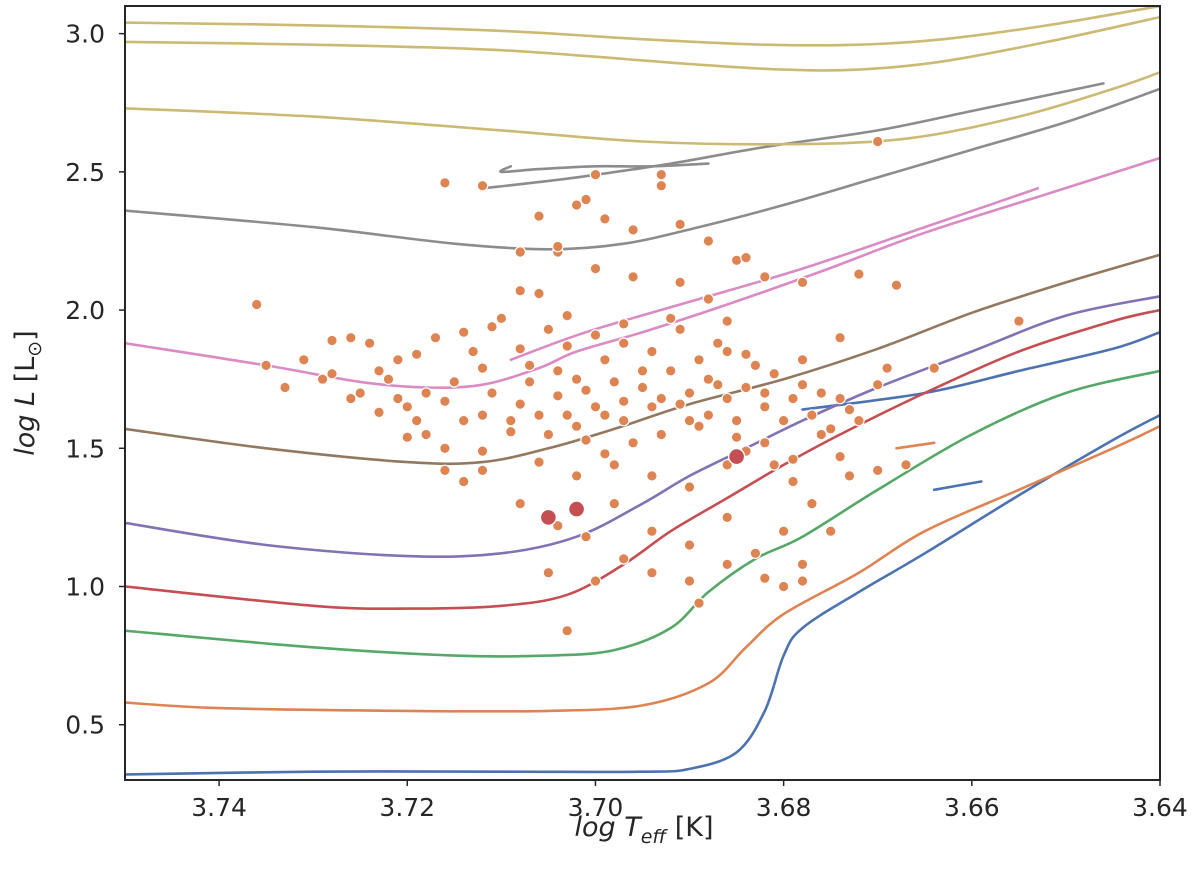  I want to click on x-tick-label: 3.70, so click(596, 807).